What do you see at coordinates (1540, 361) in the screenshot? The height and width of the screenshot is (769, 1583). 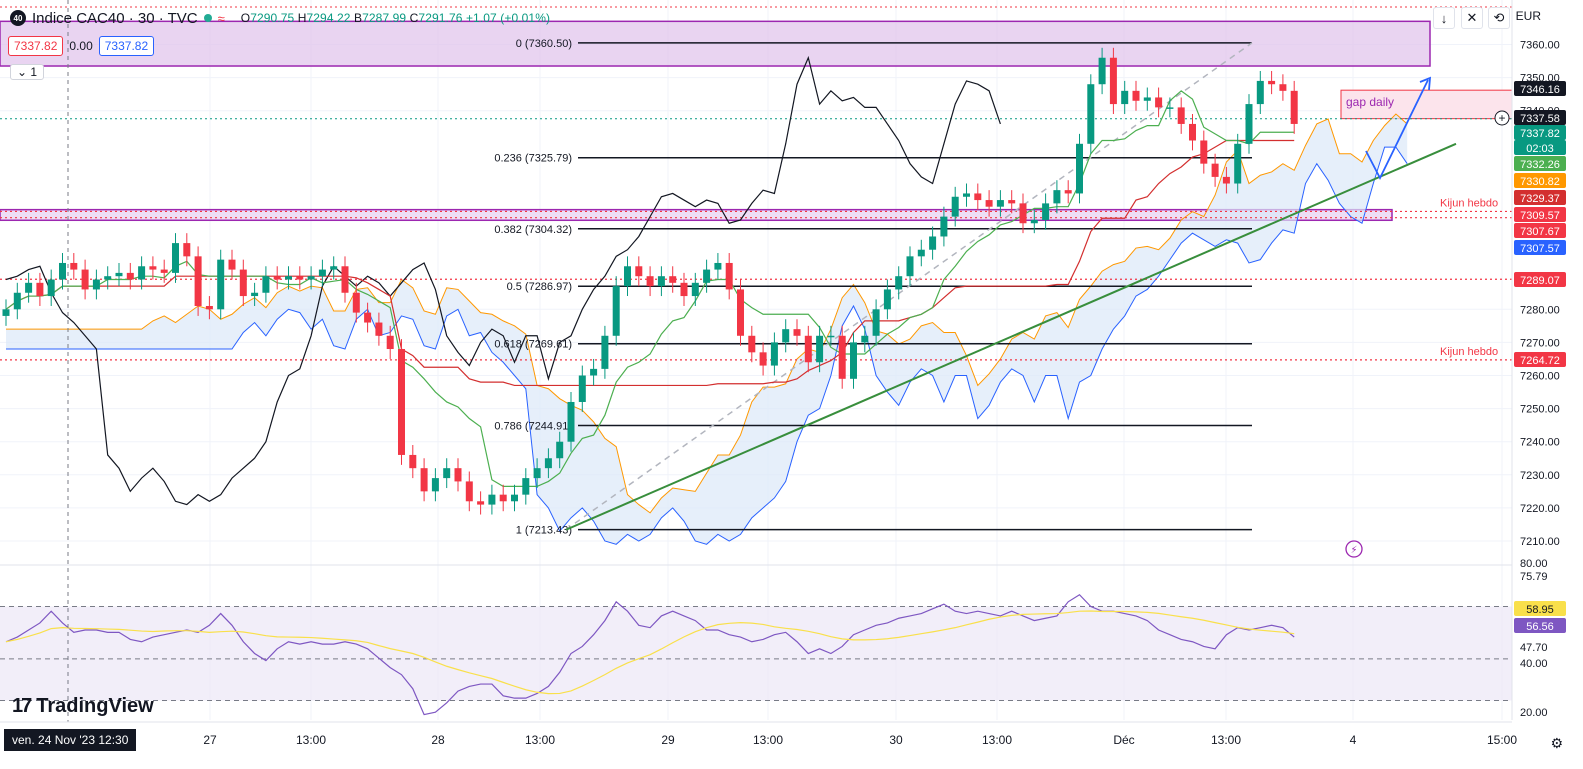 I see `price-tag-text: 7264.72` at bounding box center [1540, 361].